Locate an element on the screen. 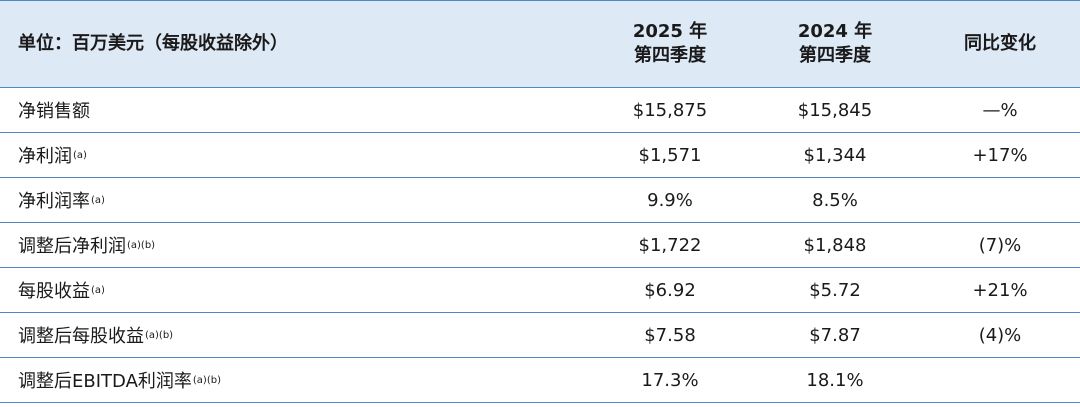  table-row: 调整后EBITDA利润率 (a)(b) 17.3% 18.1% is located at coordinates (540, 380).